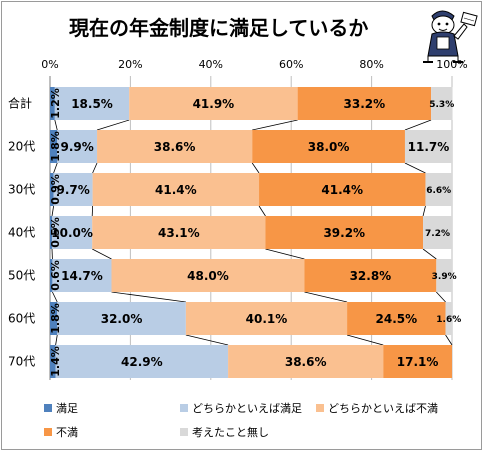 The image size is (483, 451). Describe the element at coordinates (211, 64) in the screenshot. I see `x-tick-label: 40%` at that location.